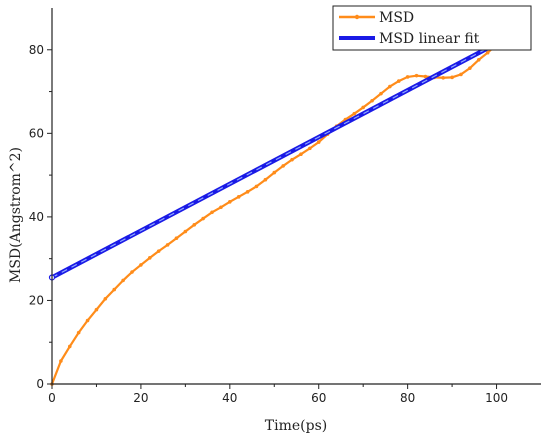 The height and width of the screenshot is (438, 550). Describe the element at coordinates (229, 398) in the screenshot. I see `x-tick-label: 40` at that location.